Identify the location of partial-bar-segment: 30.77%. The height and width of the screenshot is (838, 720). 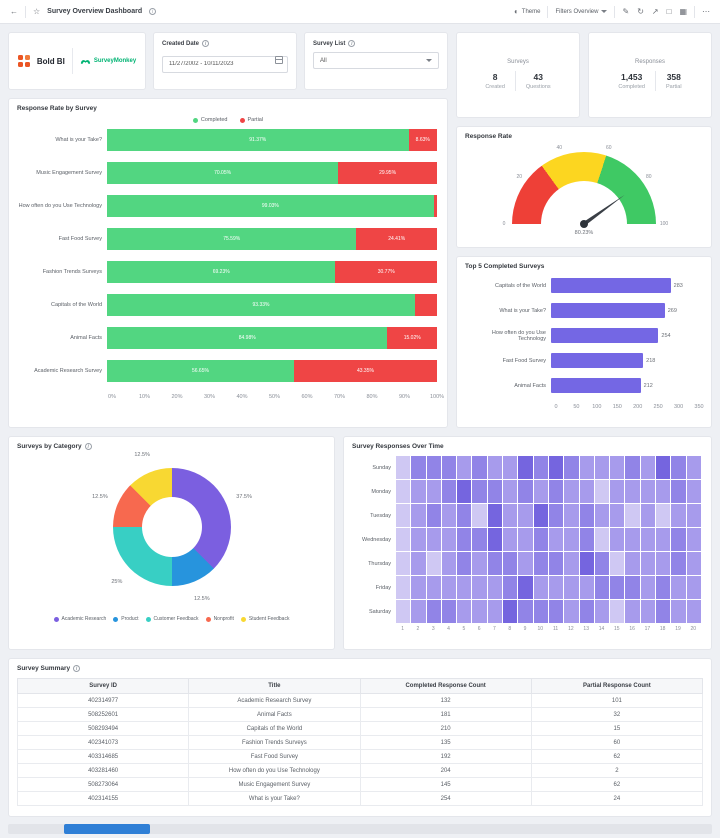
(386, 272).